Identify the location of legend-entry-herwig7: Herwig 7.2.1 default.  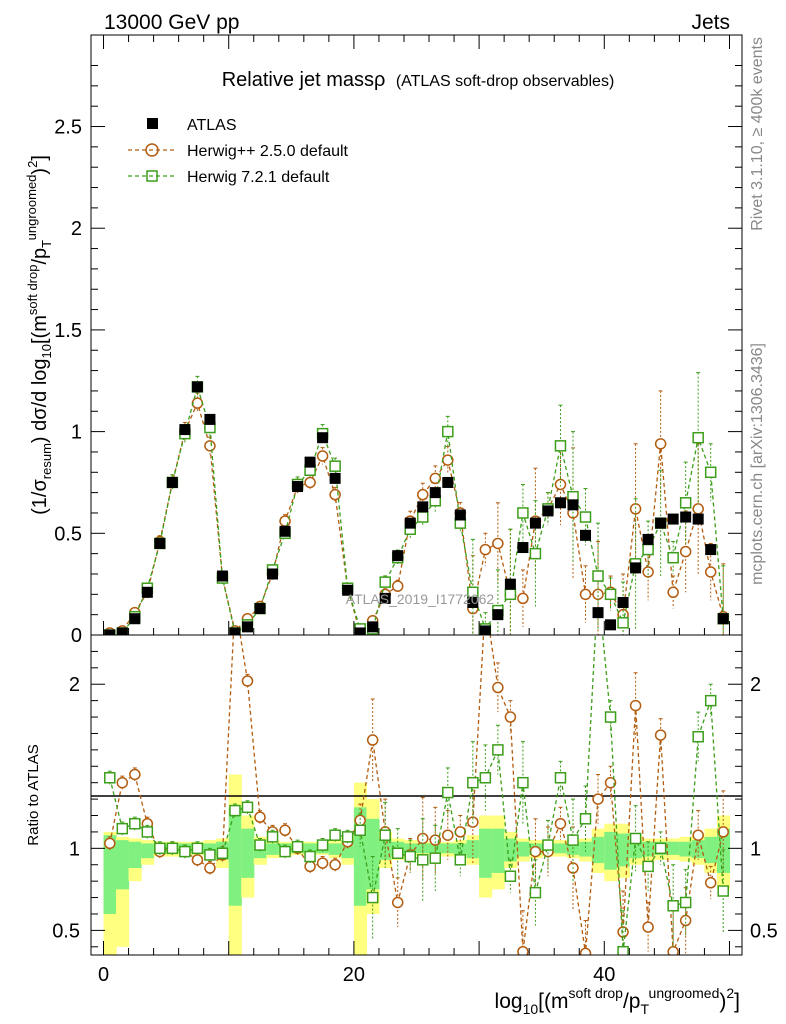
(229, 177).